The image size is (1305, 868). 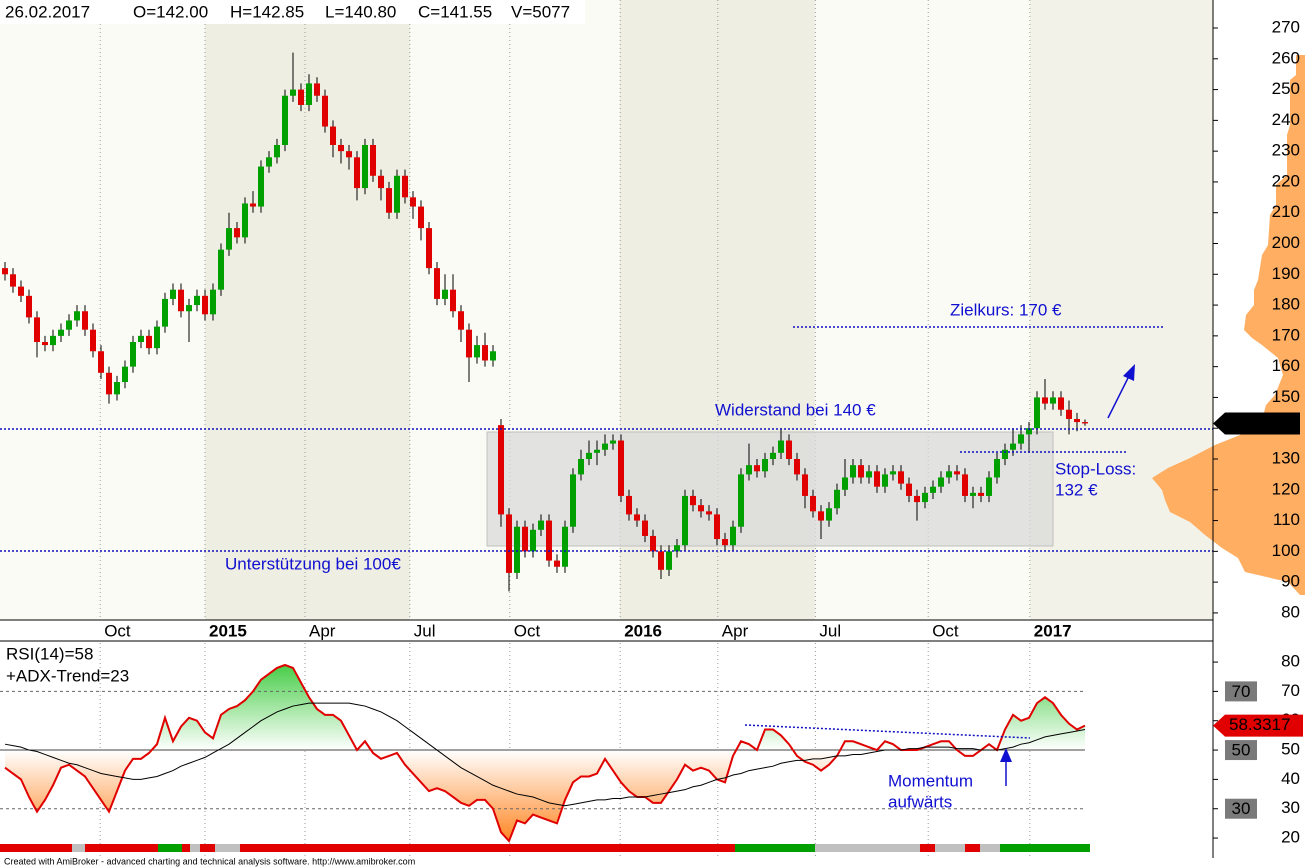 I want to click on annotation: Widerstand bei 140 €, so click(x=795, y=409).